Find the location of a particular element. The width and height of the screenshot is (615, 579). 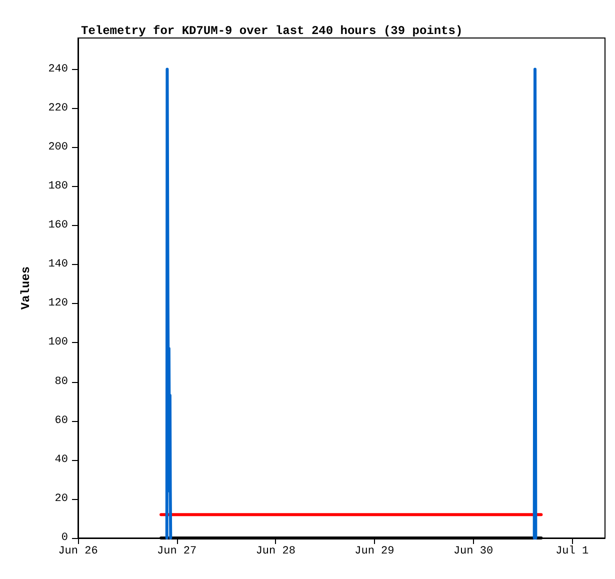

x-tick-label: Jun 26 is located at coordinates (78, 552).